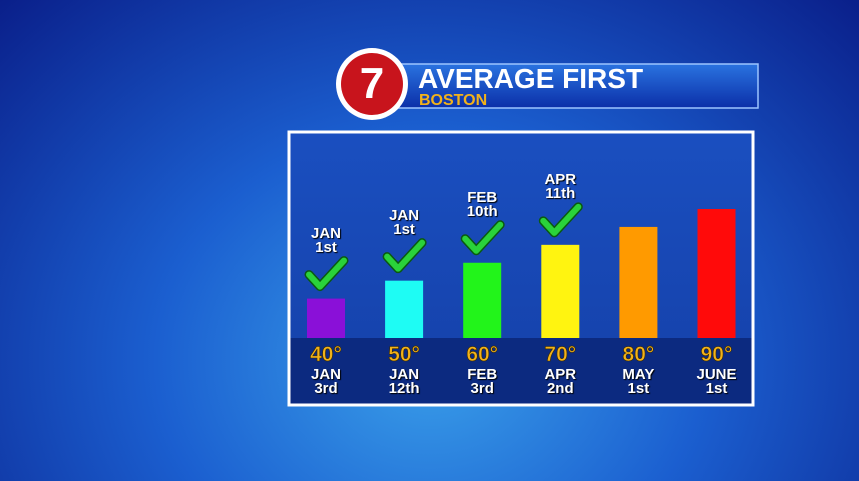  I want to click on category-label-box: JAN 3rd, so click(325, 382).